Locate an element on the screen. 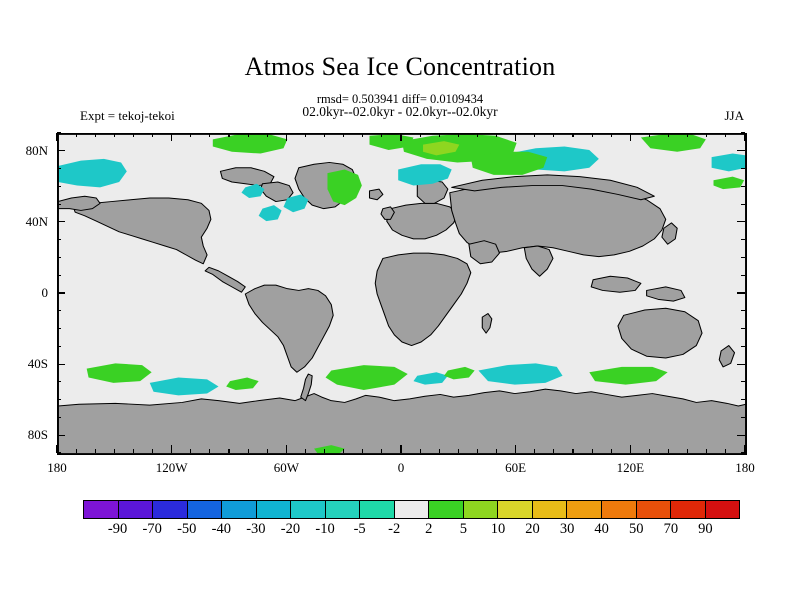 Image resolution: width=800 pixels, height=600 pixels. colorbar-tick-label: 40 is located at coordinates (601, 529).